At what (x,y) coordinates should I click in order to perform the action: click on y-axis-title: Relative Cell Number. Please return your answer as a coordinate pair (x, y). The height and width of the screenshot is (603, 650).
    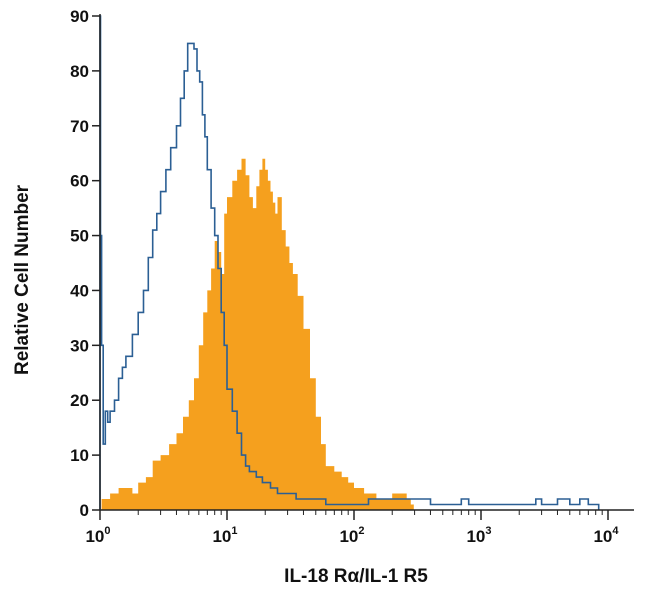
    Looking at the image, I should click on (22, 279).